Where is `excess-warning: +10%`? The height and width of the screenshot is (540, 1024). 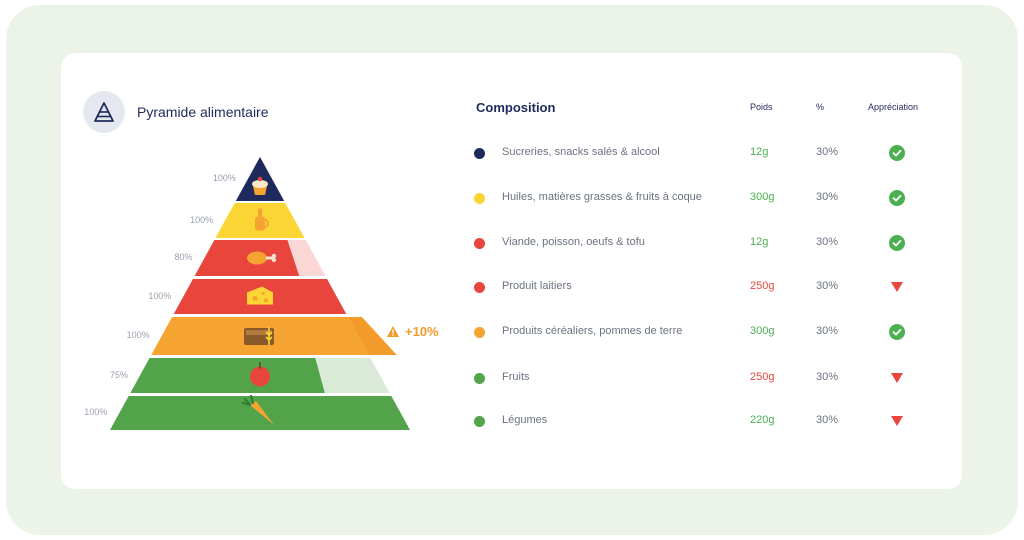
excess-warning: +10% is located at coordinates (412, 331).